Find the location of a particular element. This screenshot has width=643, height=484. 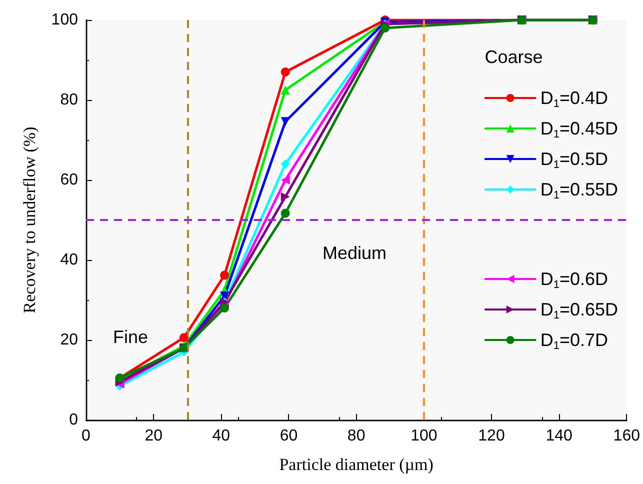

y-tick-label: 0 is located at coordinates (73, 420).